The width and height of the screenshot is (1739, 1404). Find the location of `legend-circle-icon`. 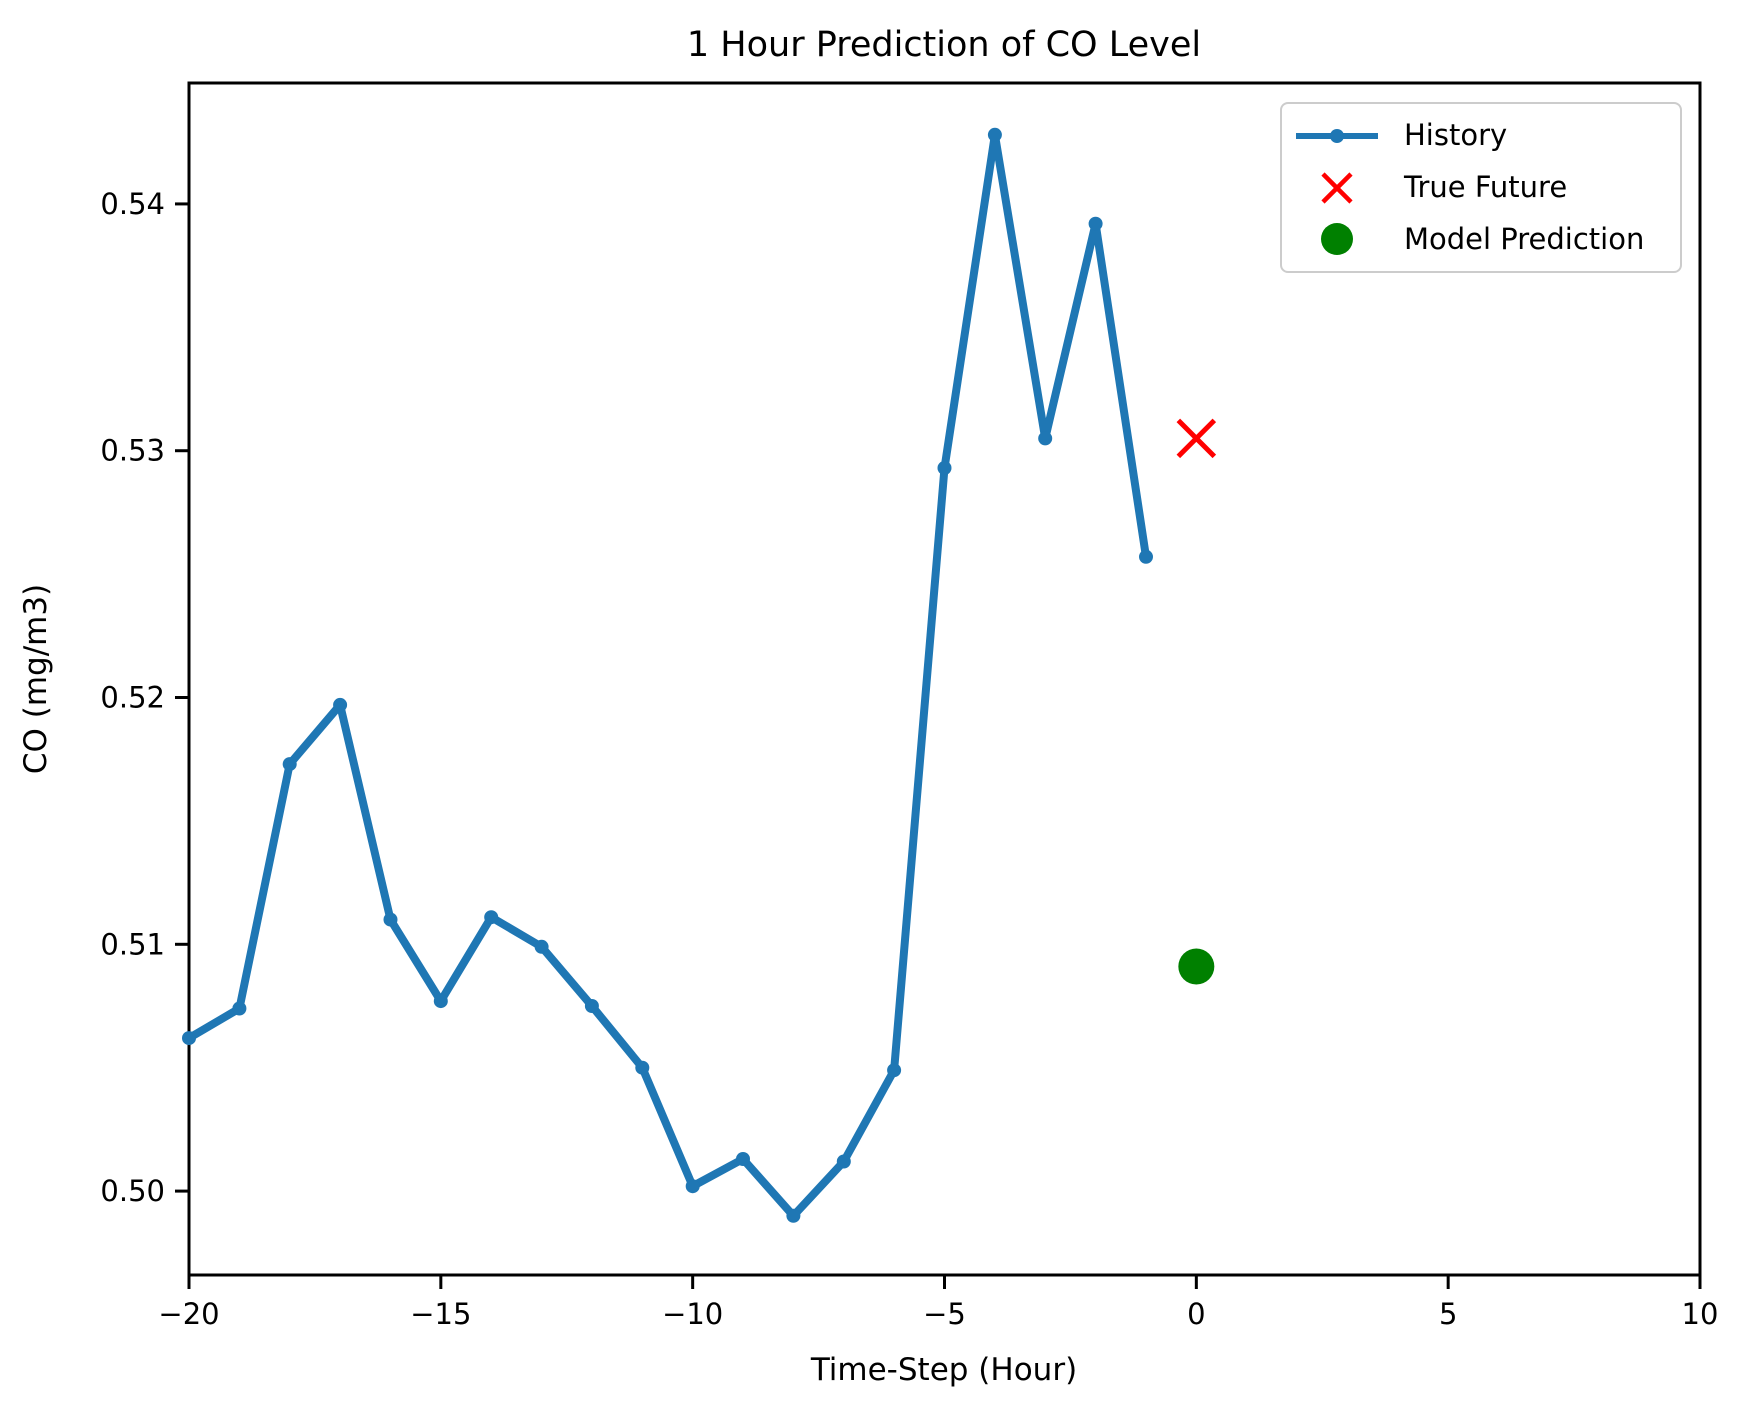

legend-circle-icon is located at coordinates (1337, 239).